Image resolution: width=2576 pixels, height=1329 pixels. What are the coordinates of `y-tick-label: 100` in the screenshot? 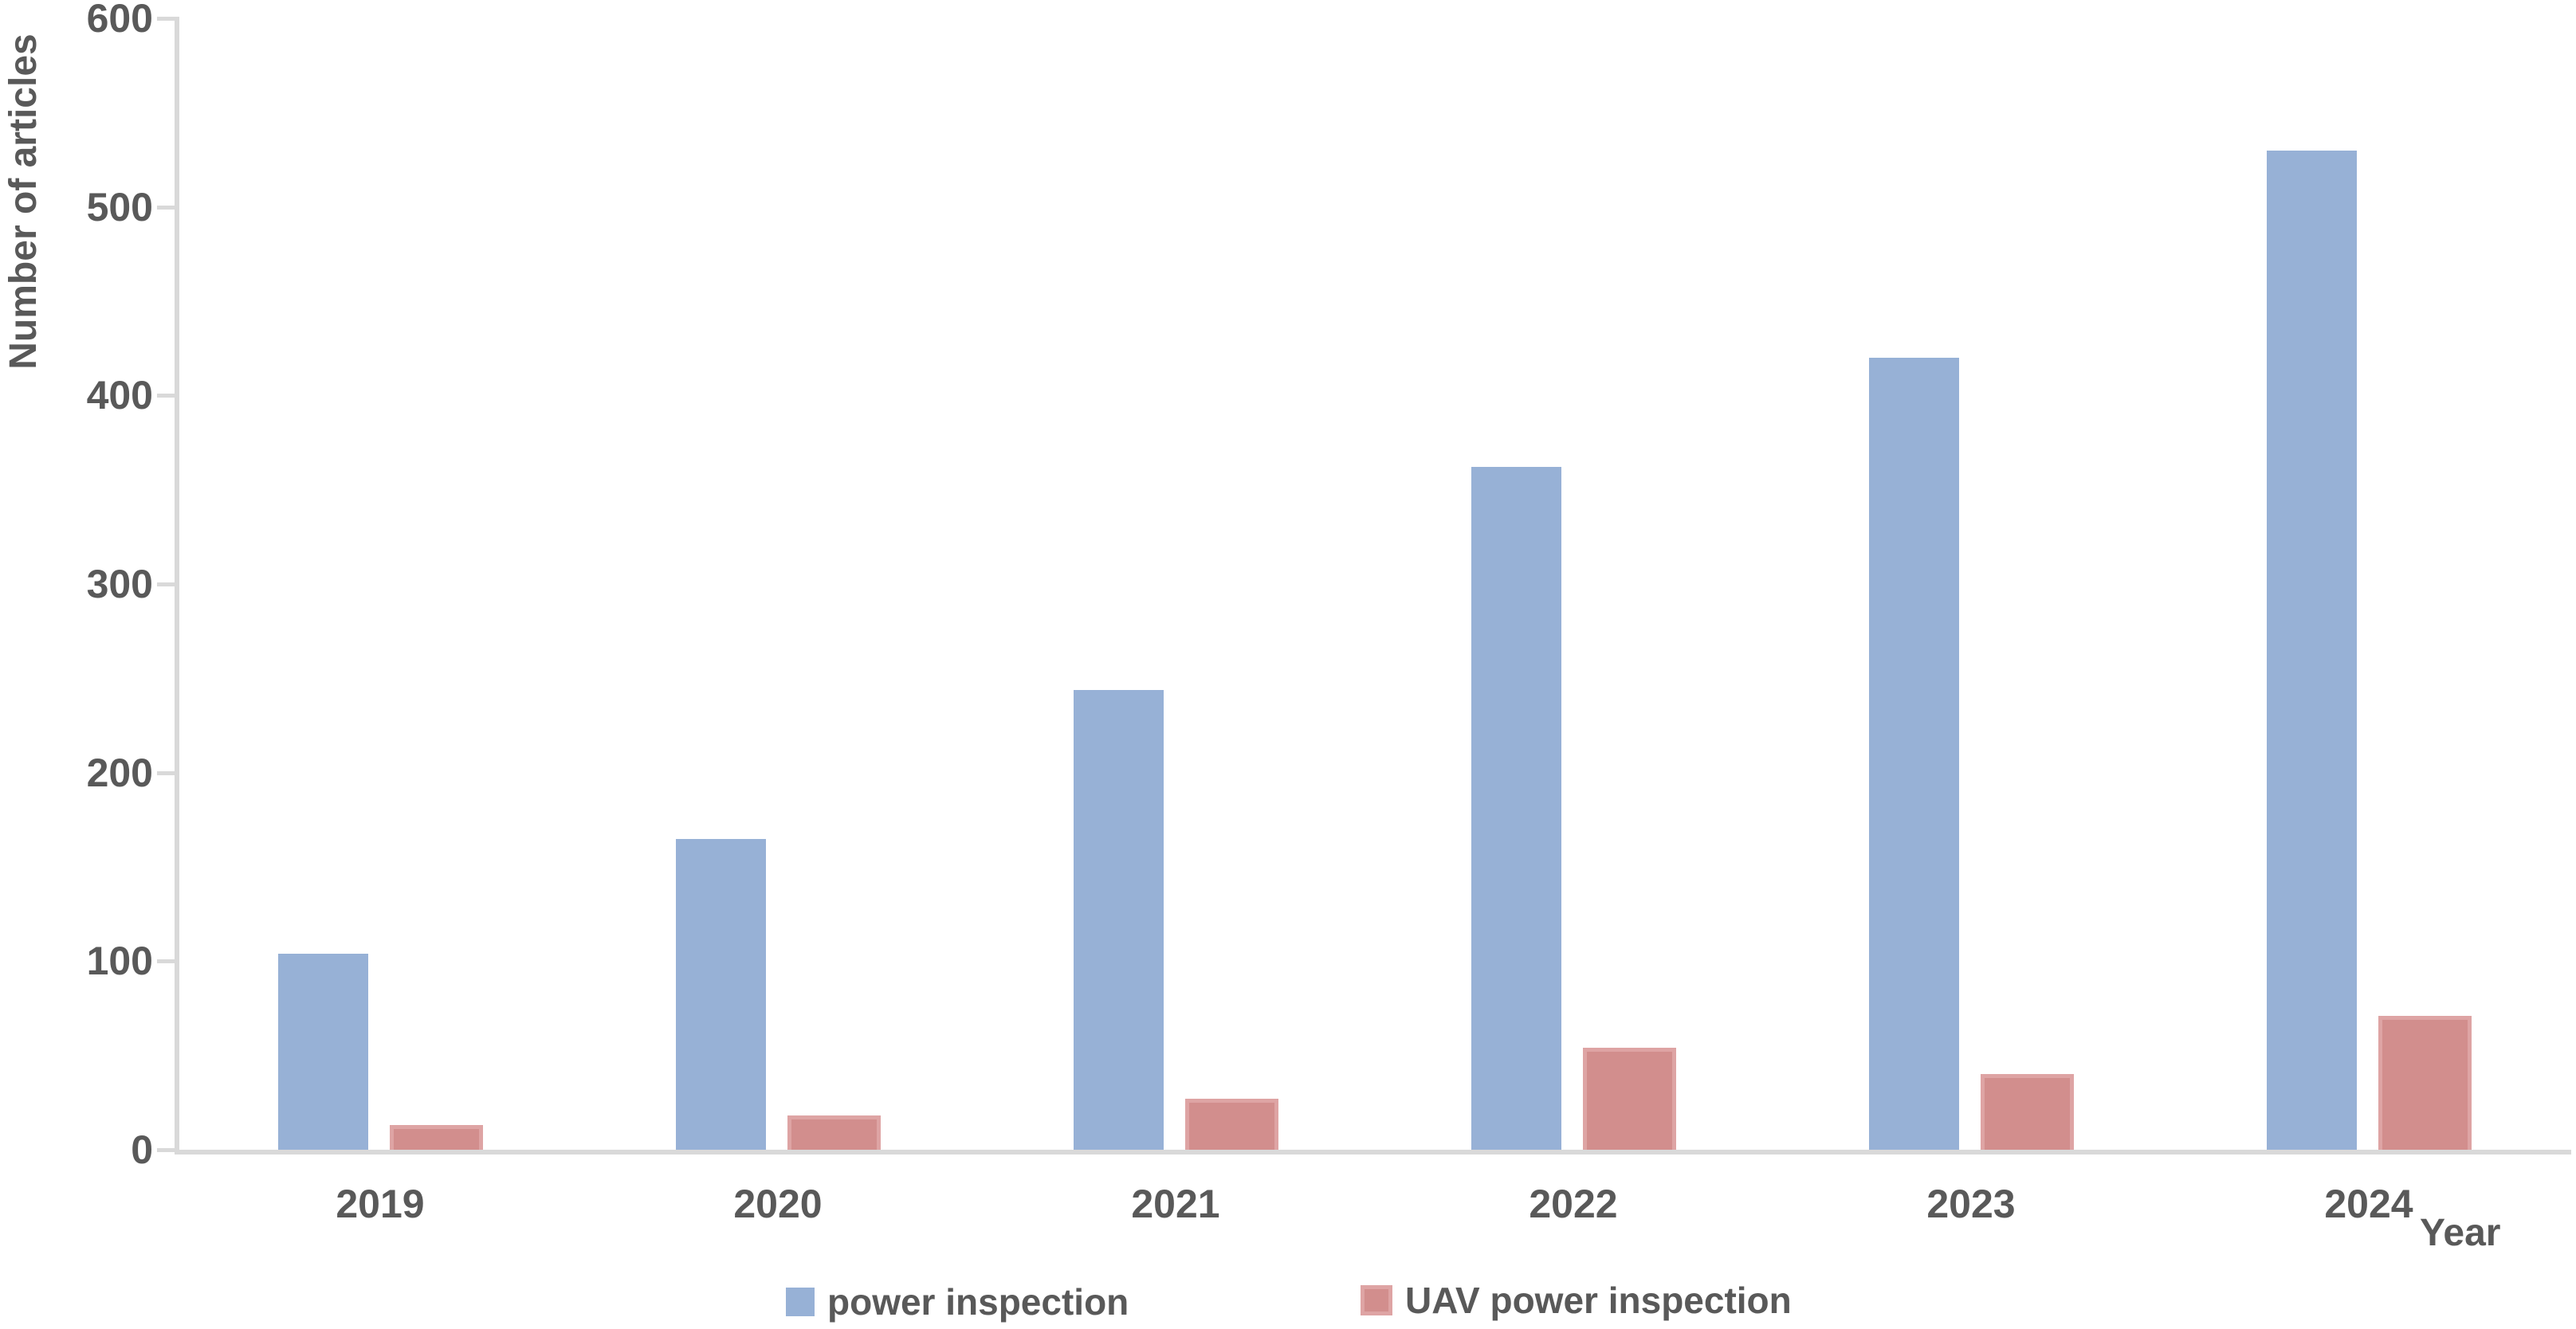 It's located at (119, 962).